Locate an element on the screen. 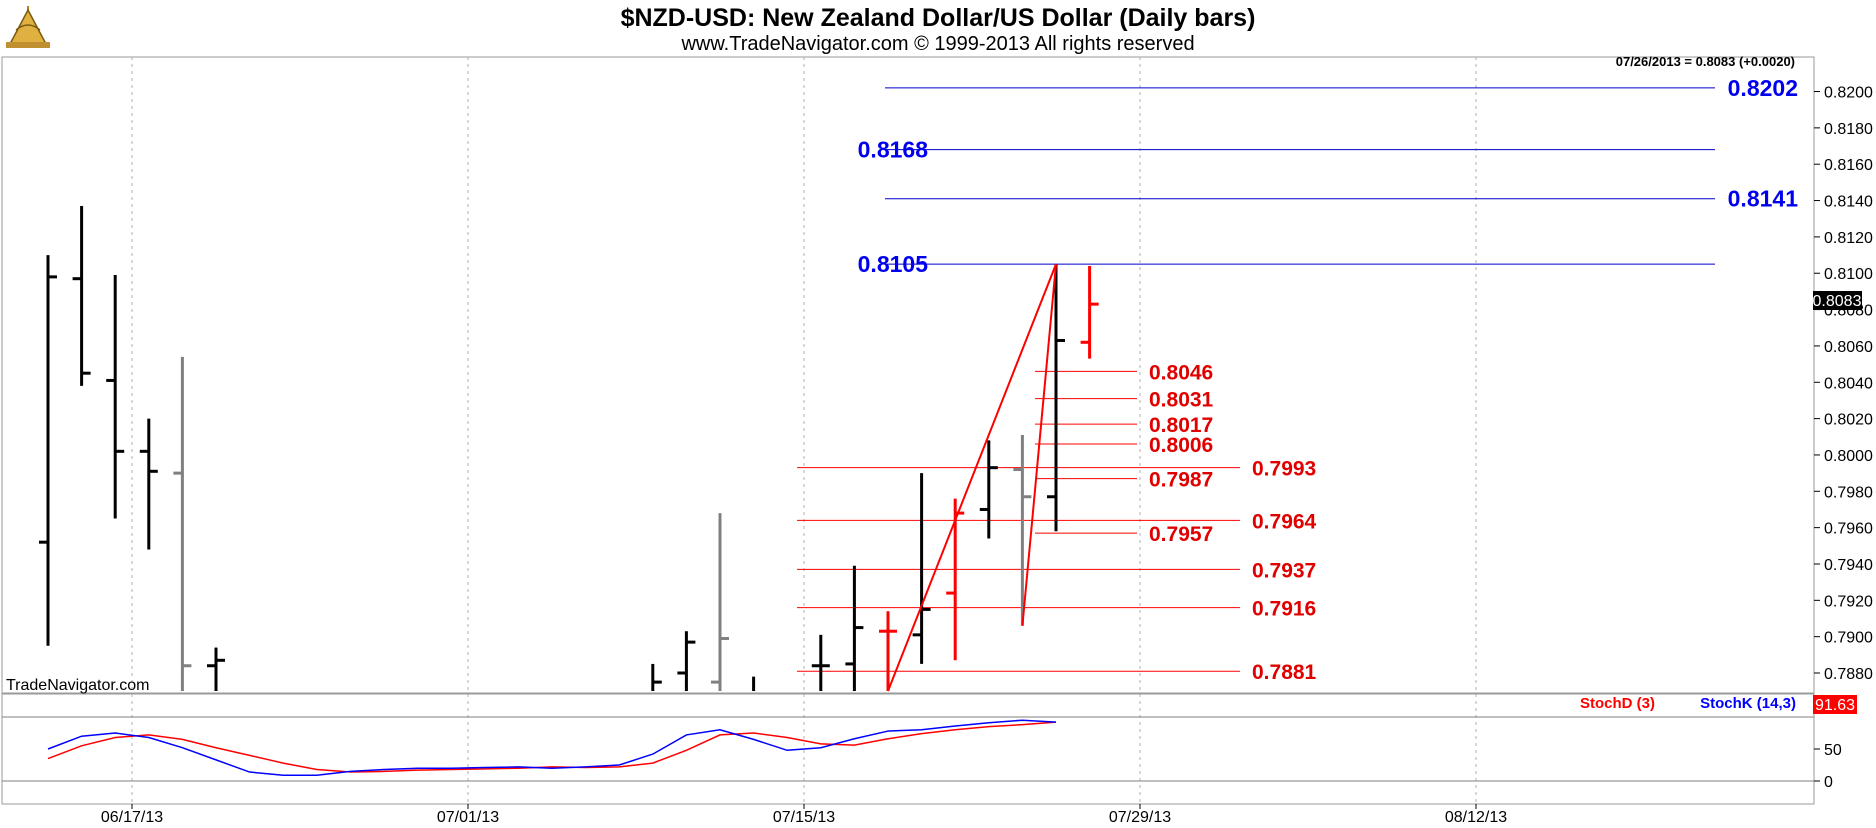  trend-lines is located at coordinates (972, 477).